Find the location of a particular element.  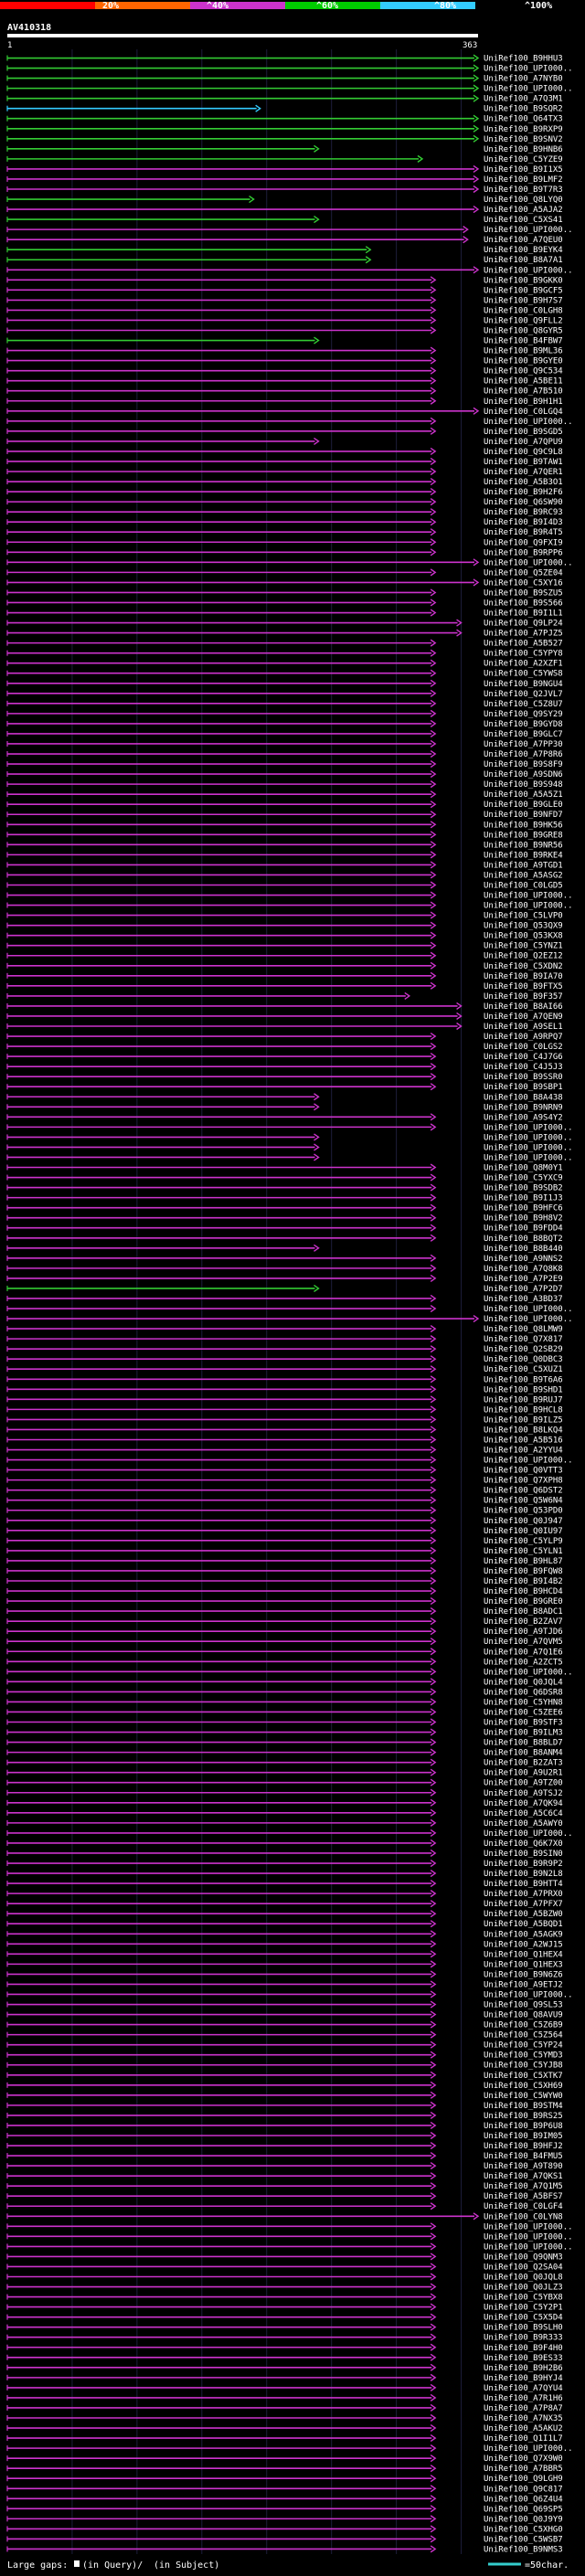

hit-label: UniRef100_Q9C817 is located at coordinates (523, 2489).